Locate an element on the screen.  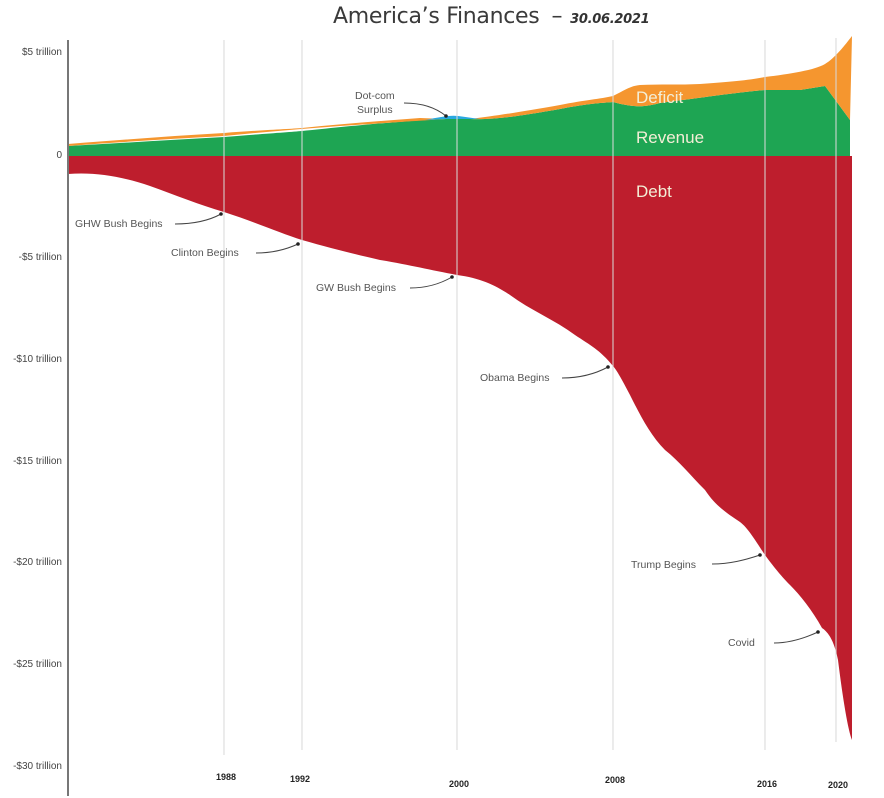
x-tick-2008: 2008 is located at coordinates (615, 780).